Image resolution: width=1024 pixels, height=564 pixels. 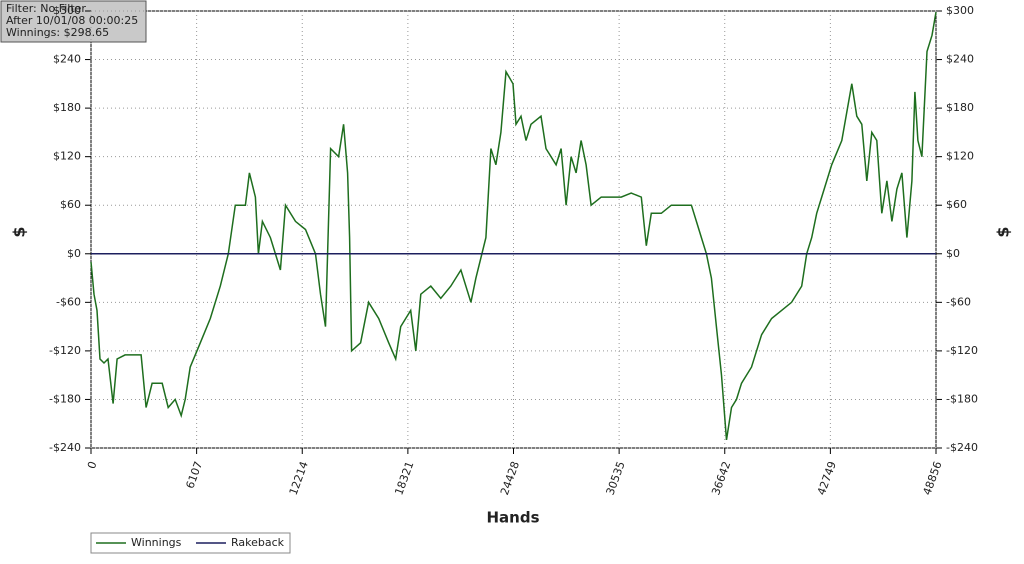 What do you see at coordinates (68, 301) in the screenshot?
I see `y-tick-label: -$60` at bounding box center [68, 301].